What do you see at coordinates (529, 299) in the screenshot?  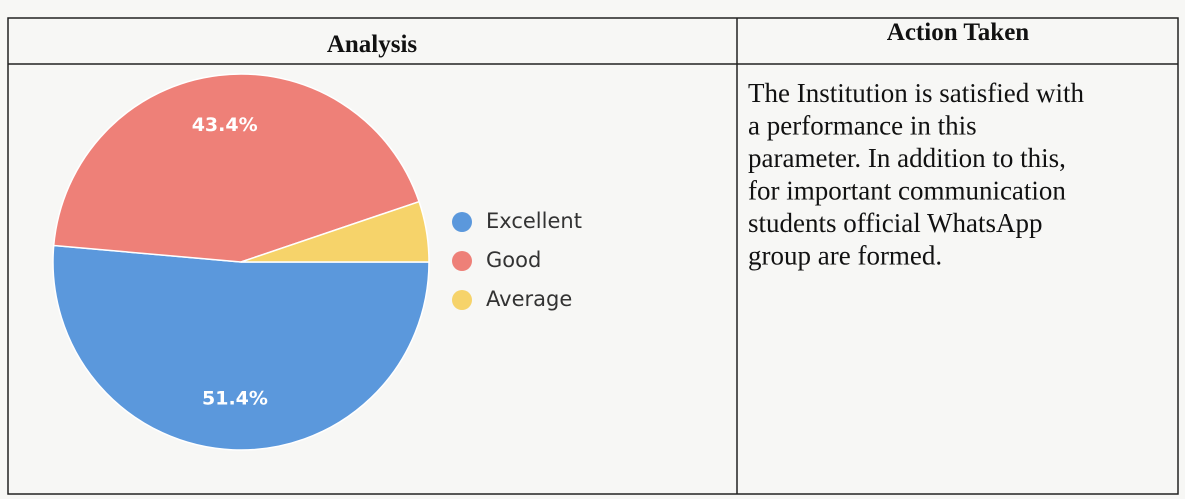 I see `legend-label: Average` at bounding box center [529, 299].